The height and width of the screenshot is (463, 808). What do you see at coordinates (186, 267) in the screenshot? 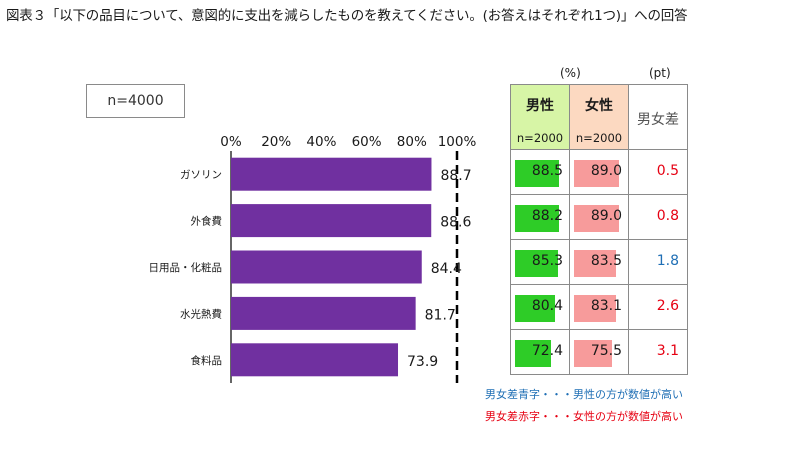
I see `category-label: 日用品・化粧品` at bounding box center [186, 267].